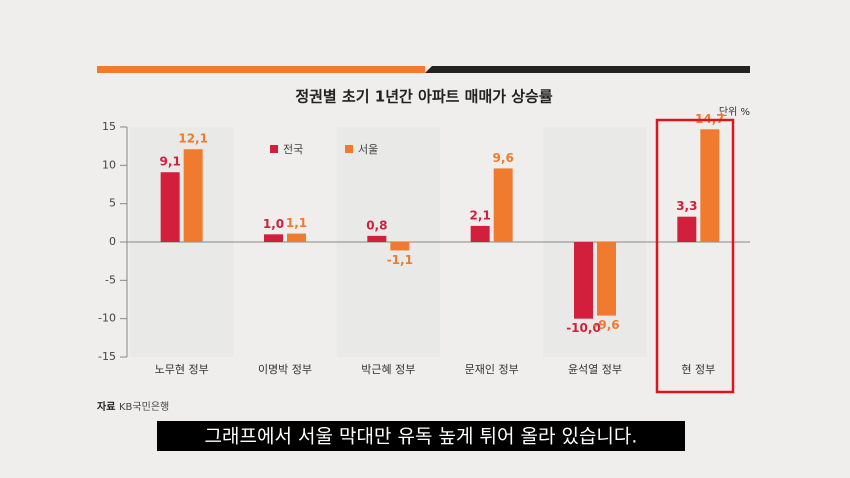 This screenshot has width=850, height=478. What do you see at coordinates (296, 223) in the screenshot?
I see `value-label: 1,1` at bounding box center [296, 223].